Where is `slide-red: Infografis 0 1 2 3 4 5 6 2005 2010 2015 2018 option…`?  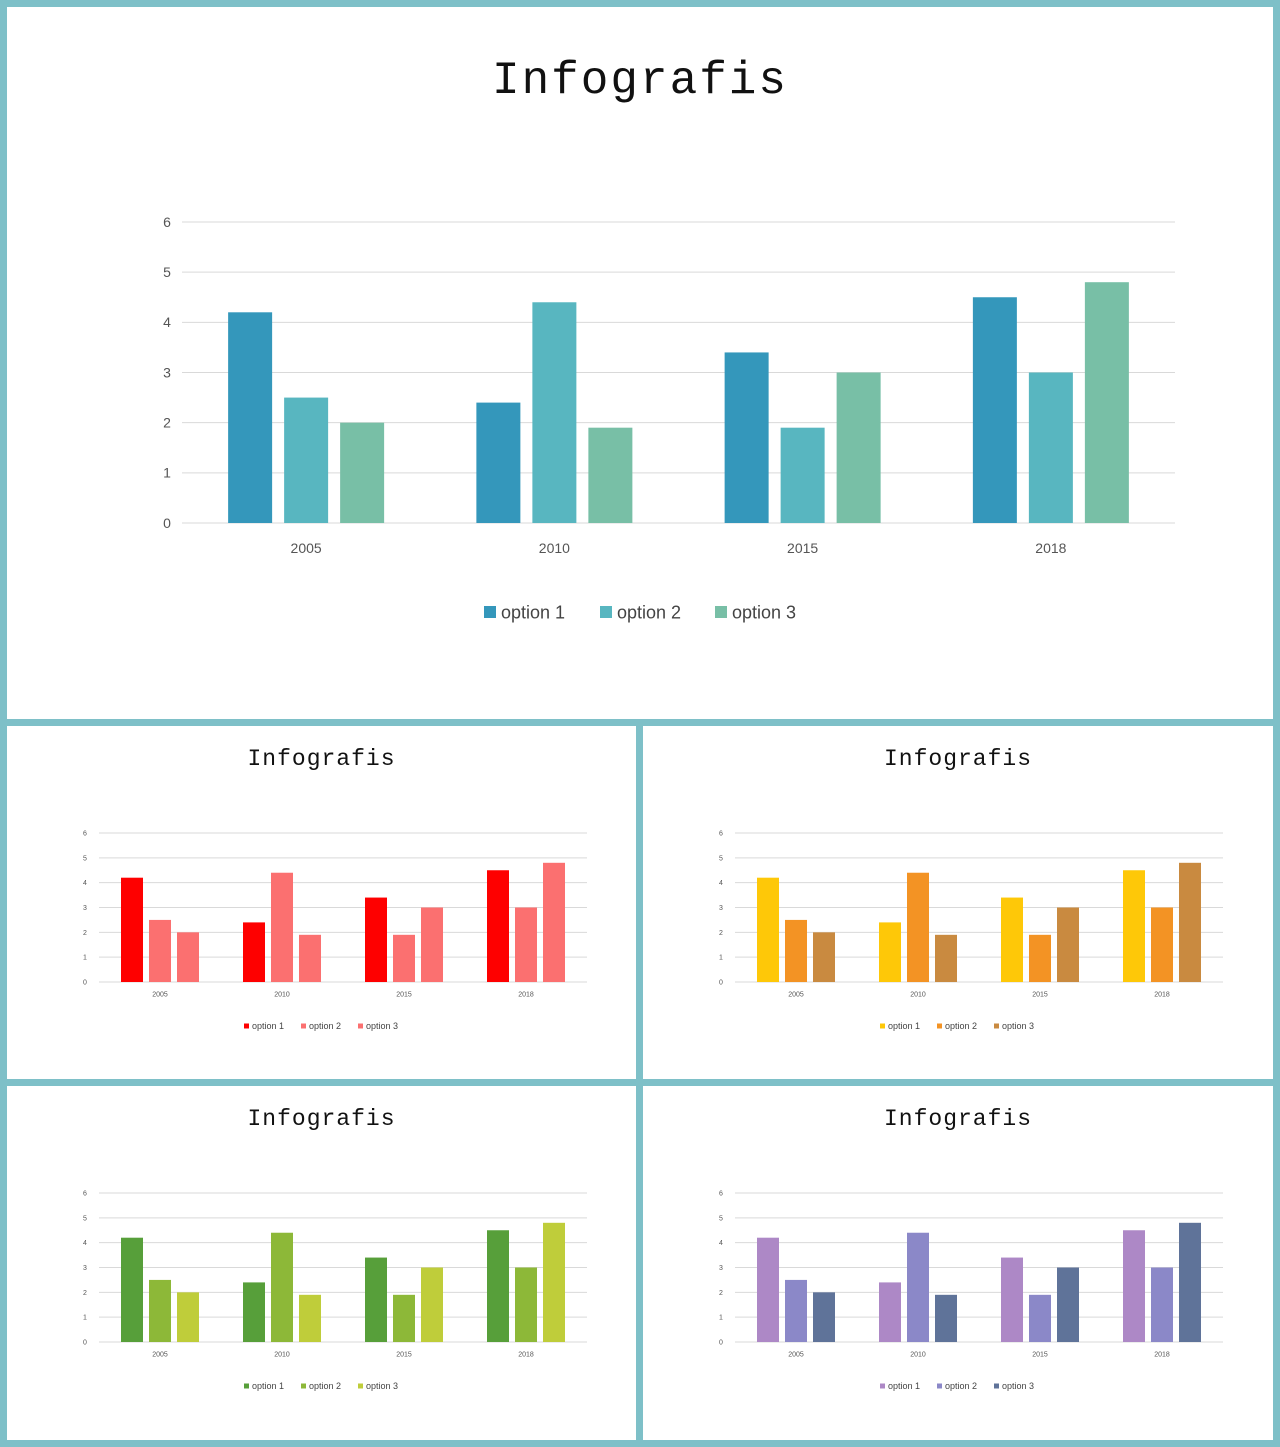 slide-red: Infografis 0 1 2 3 4 5 6 2005 2010 2015 2018 option… is located at coordinates (321, 902).